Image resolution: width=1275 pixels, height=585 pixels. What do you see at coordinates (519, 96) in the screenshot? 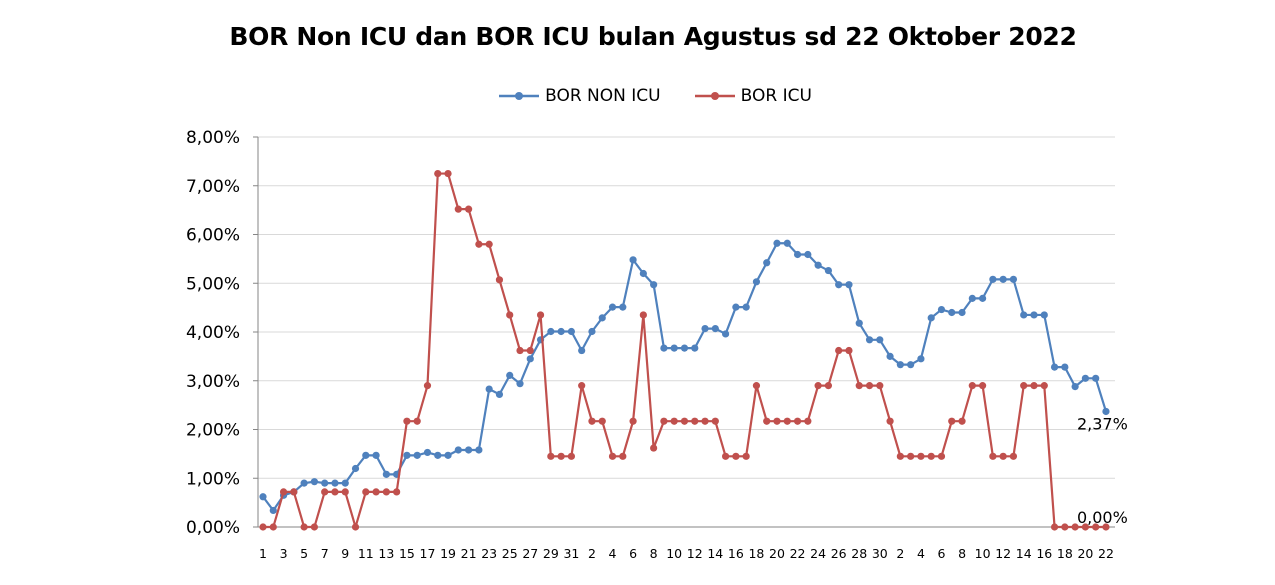
I see `legend-swatch-bor-non-icu-icon` at bounding box center [519, 96].